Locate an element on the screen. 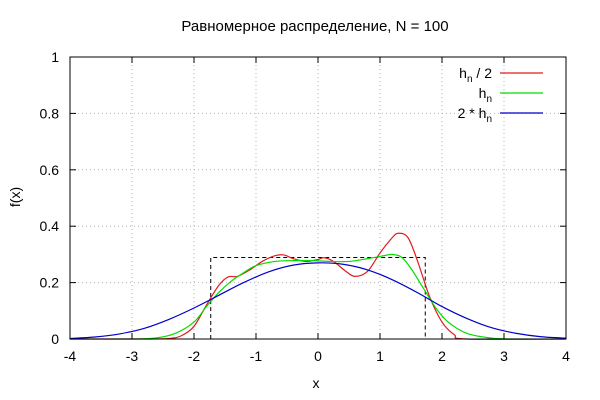  y-tick-label: 0.2 is located at coordinates (50, 283).